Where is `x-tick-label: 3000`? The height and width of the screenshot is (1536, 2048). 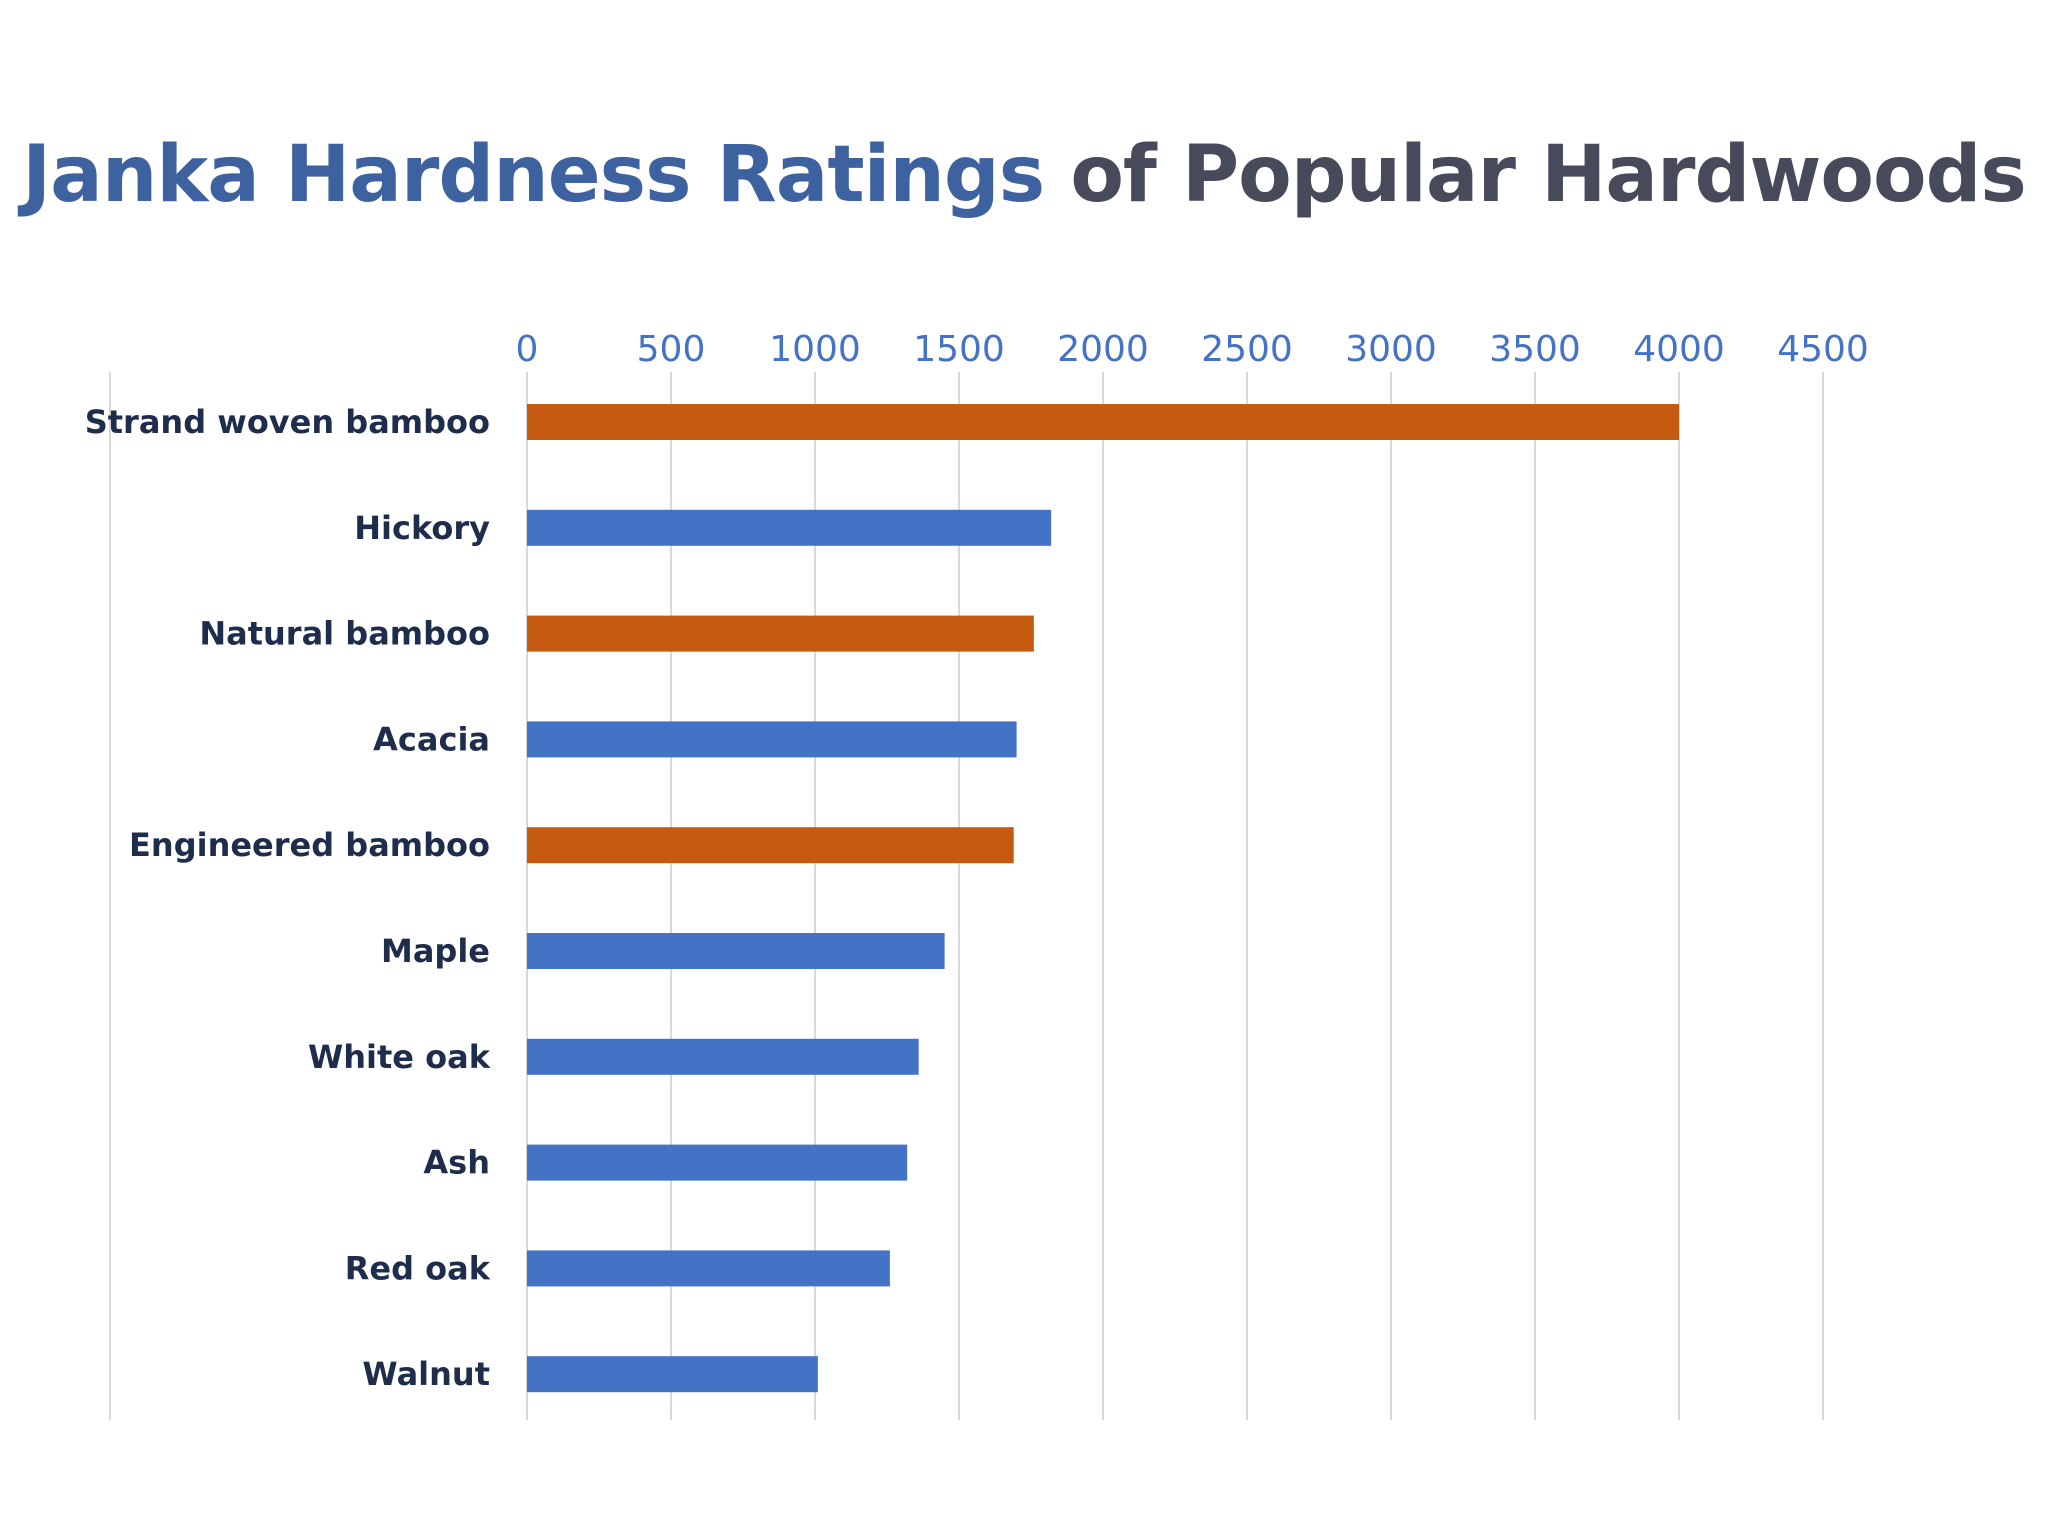 x-tick-label: 3000 is located at coordinates (1391, 349).